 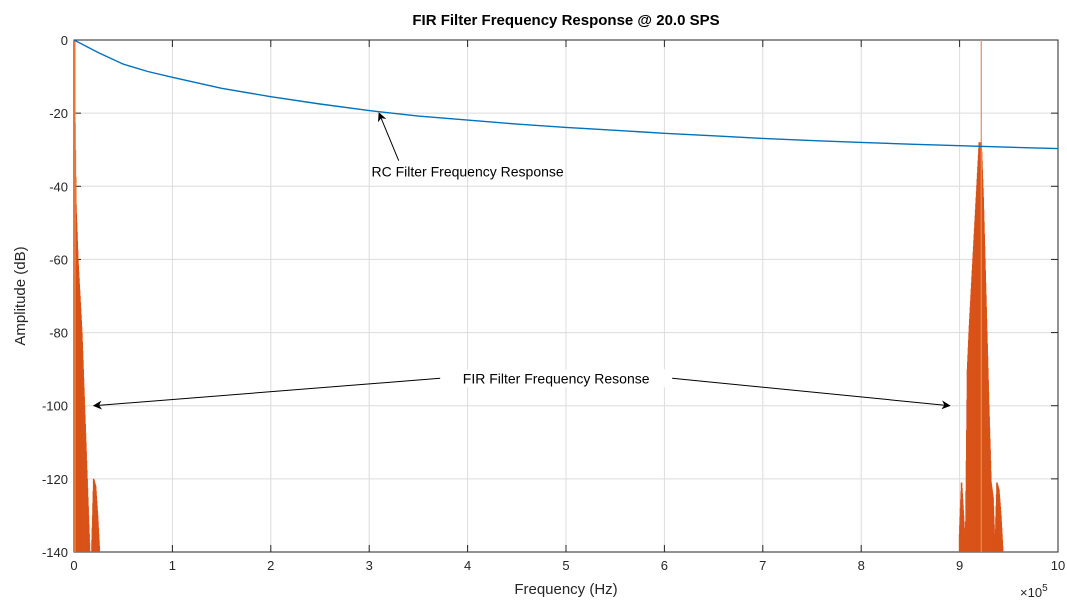 I want to click on x-tick-label: 0, so click(x=73, y=565).